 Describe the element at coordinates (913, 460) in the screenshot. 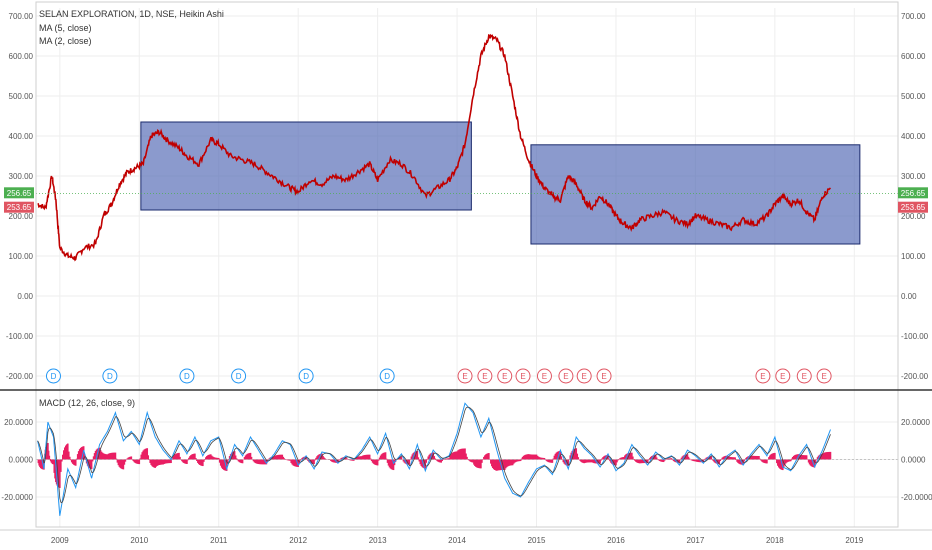

I see `macd-y-tick-label-right: 0.0000` at that location.